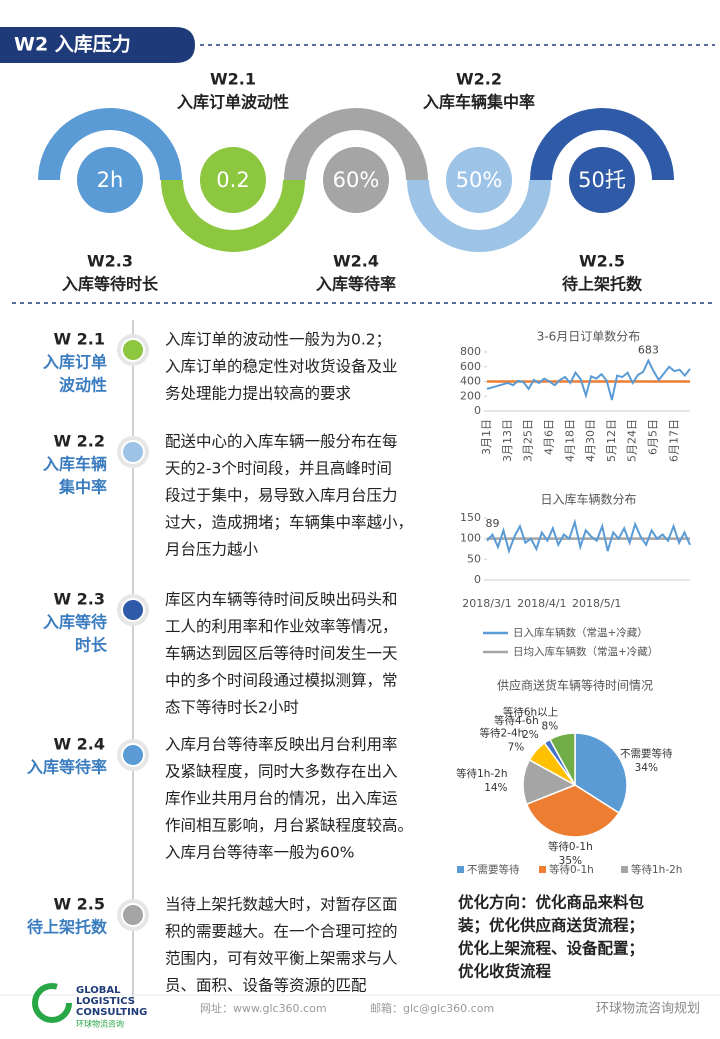 The height and width of the screenshot is (1039, 720). I want to click on item-text: 库区内车辆等待时间反映出码头和, so click(281, 600).